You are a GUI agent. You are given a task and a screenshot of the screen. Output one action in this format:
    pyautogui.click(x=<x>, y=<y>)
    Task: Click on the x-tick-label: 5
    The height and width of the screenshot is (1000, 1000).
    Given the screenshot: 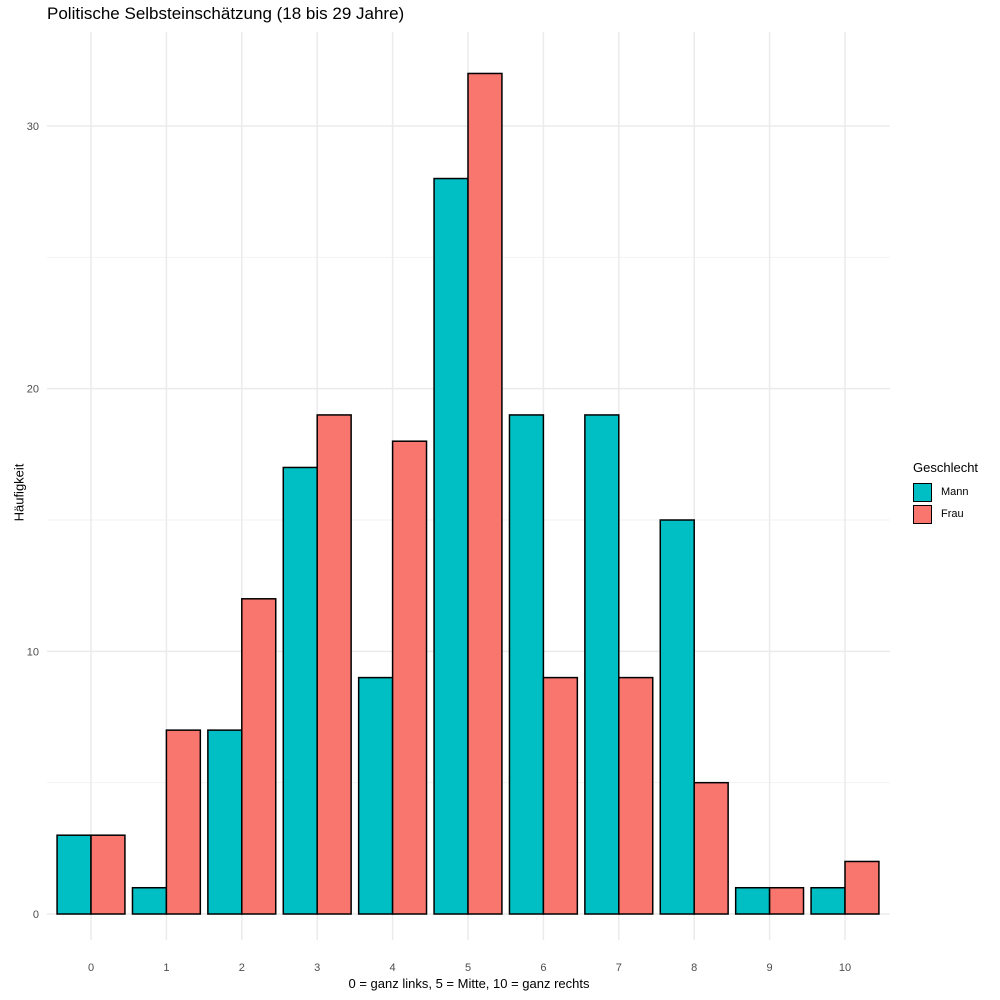 What is the action you would take?
    pyautogui.click(x=468, y=968)
    